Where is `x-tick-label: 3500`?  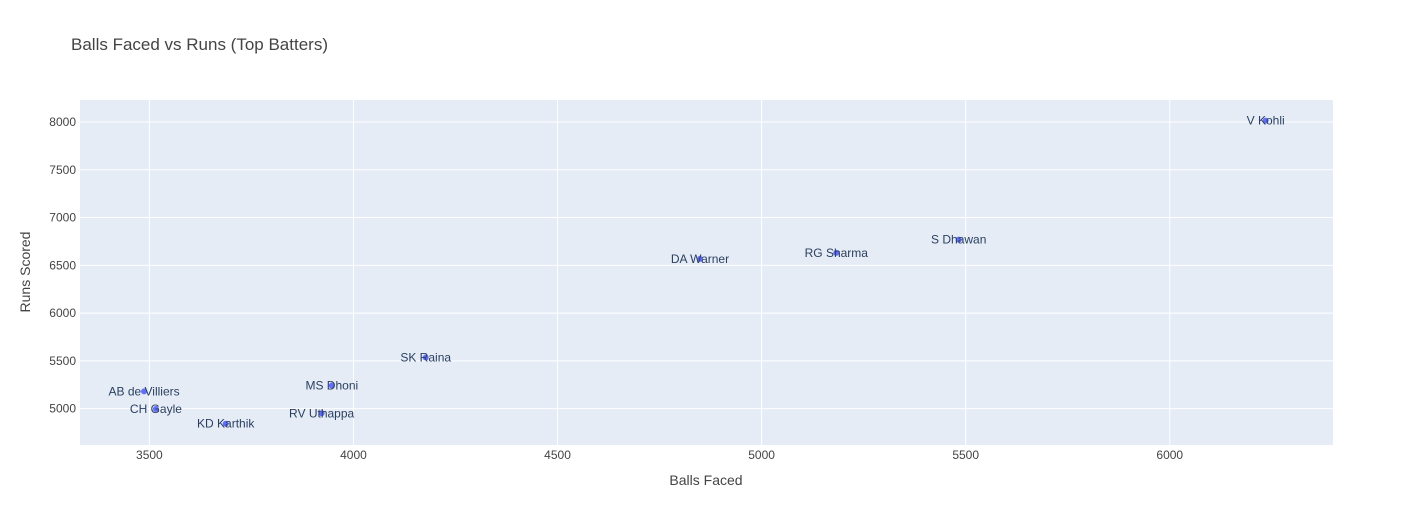 x-tick-label: 3500 is located at coordinates (149, 455).